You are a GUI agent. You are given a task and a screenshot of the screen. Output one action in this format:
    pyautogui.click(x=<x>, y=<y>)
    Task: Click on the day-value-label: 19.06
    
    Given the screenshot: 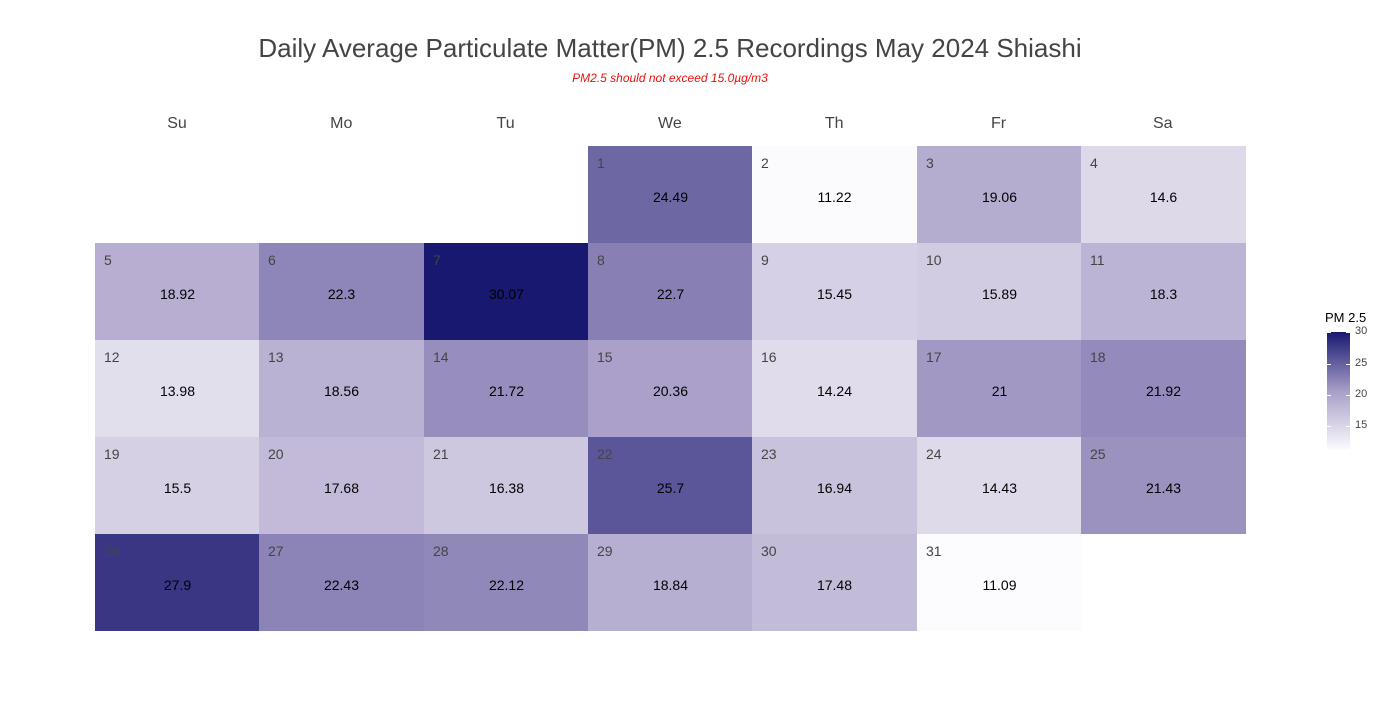 What is the action you would take?
    pyautogui.click(x=999, y=197)
    